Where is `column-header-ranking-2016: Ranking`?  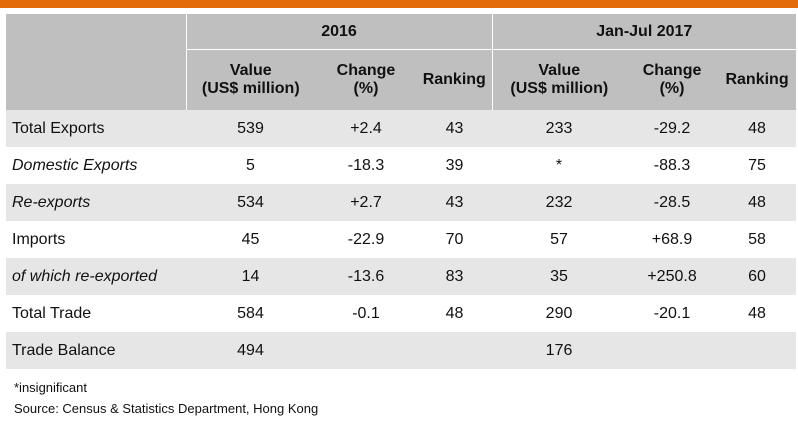 column-header-ranking-2016: Ranking is located at coordinates (455, 79).